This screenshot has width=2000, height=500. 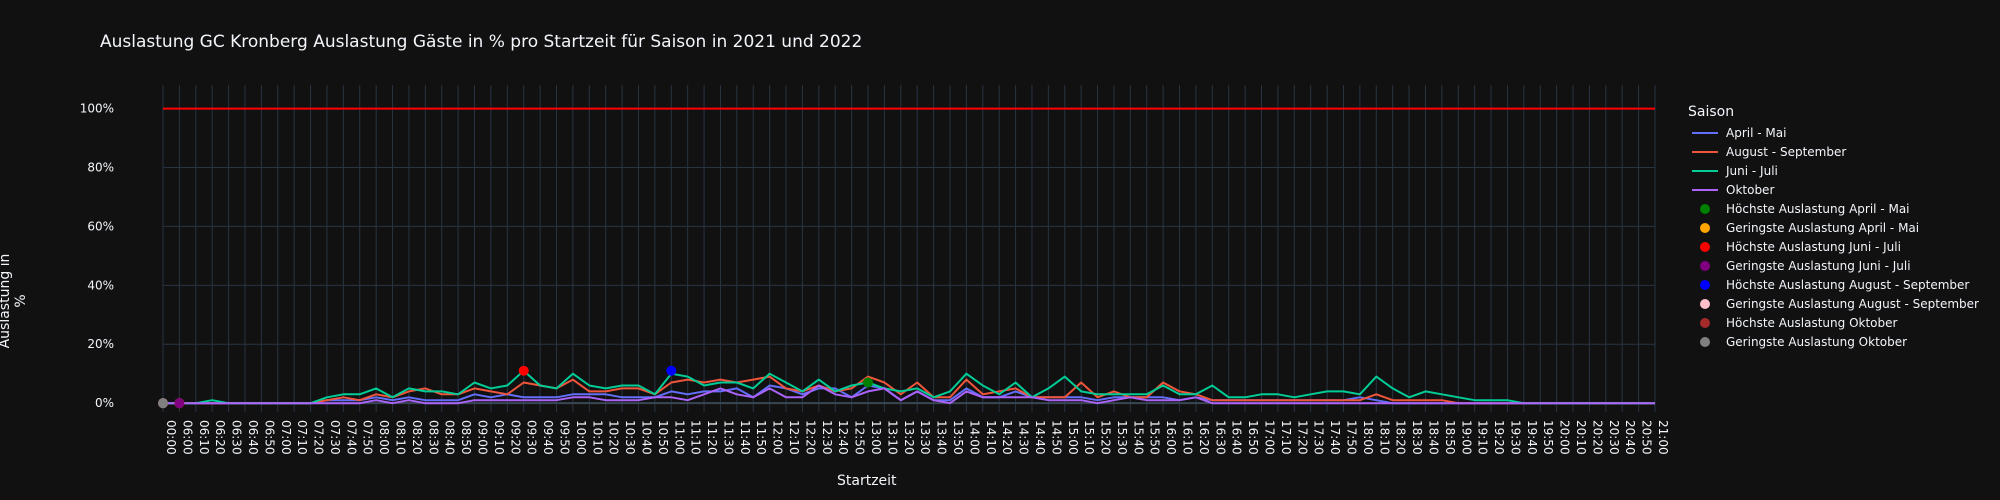 I want to click on legend-label: August - September, so click(x=1786, y=151).